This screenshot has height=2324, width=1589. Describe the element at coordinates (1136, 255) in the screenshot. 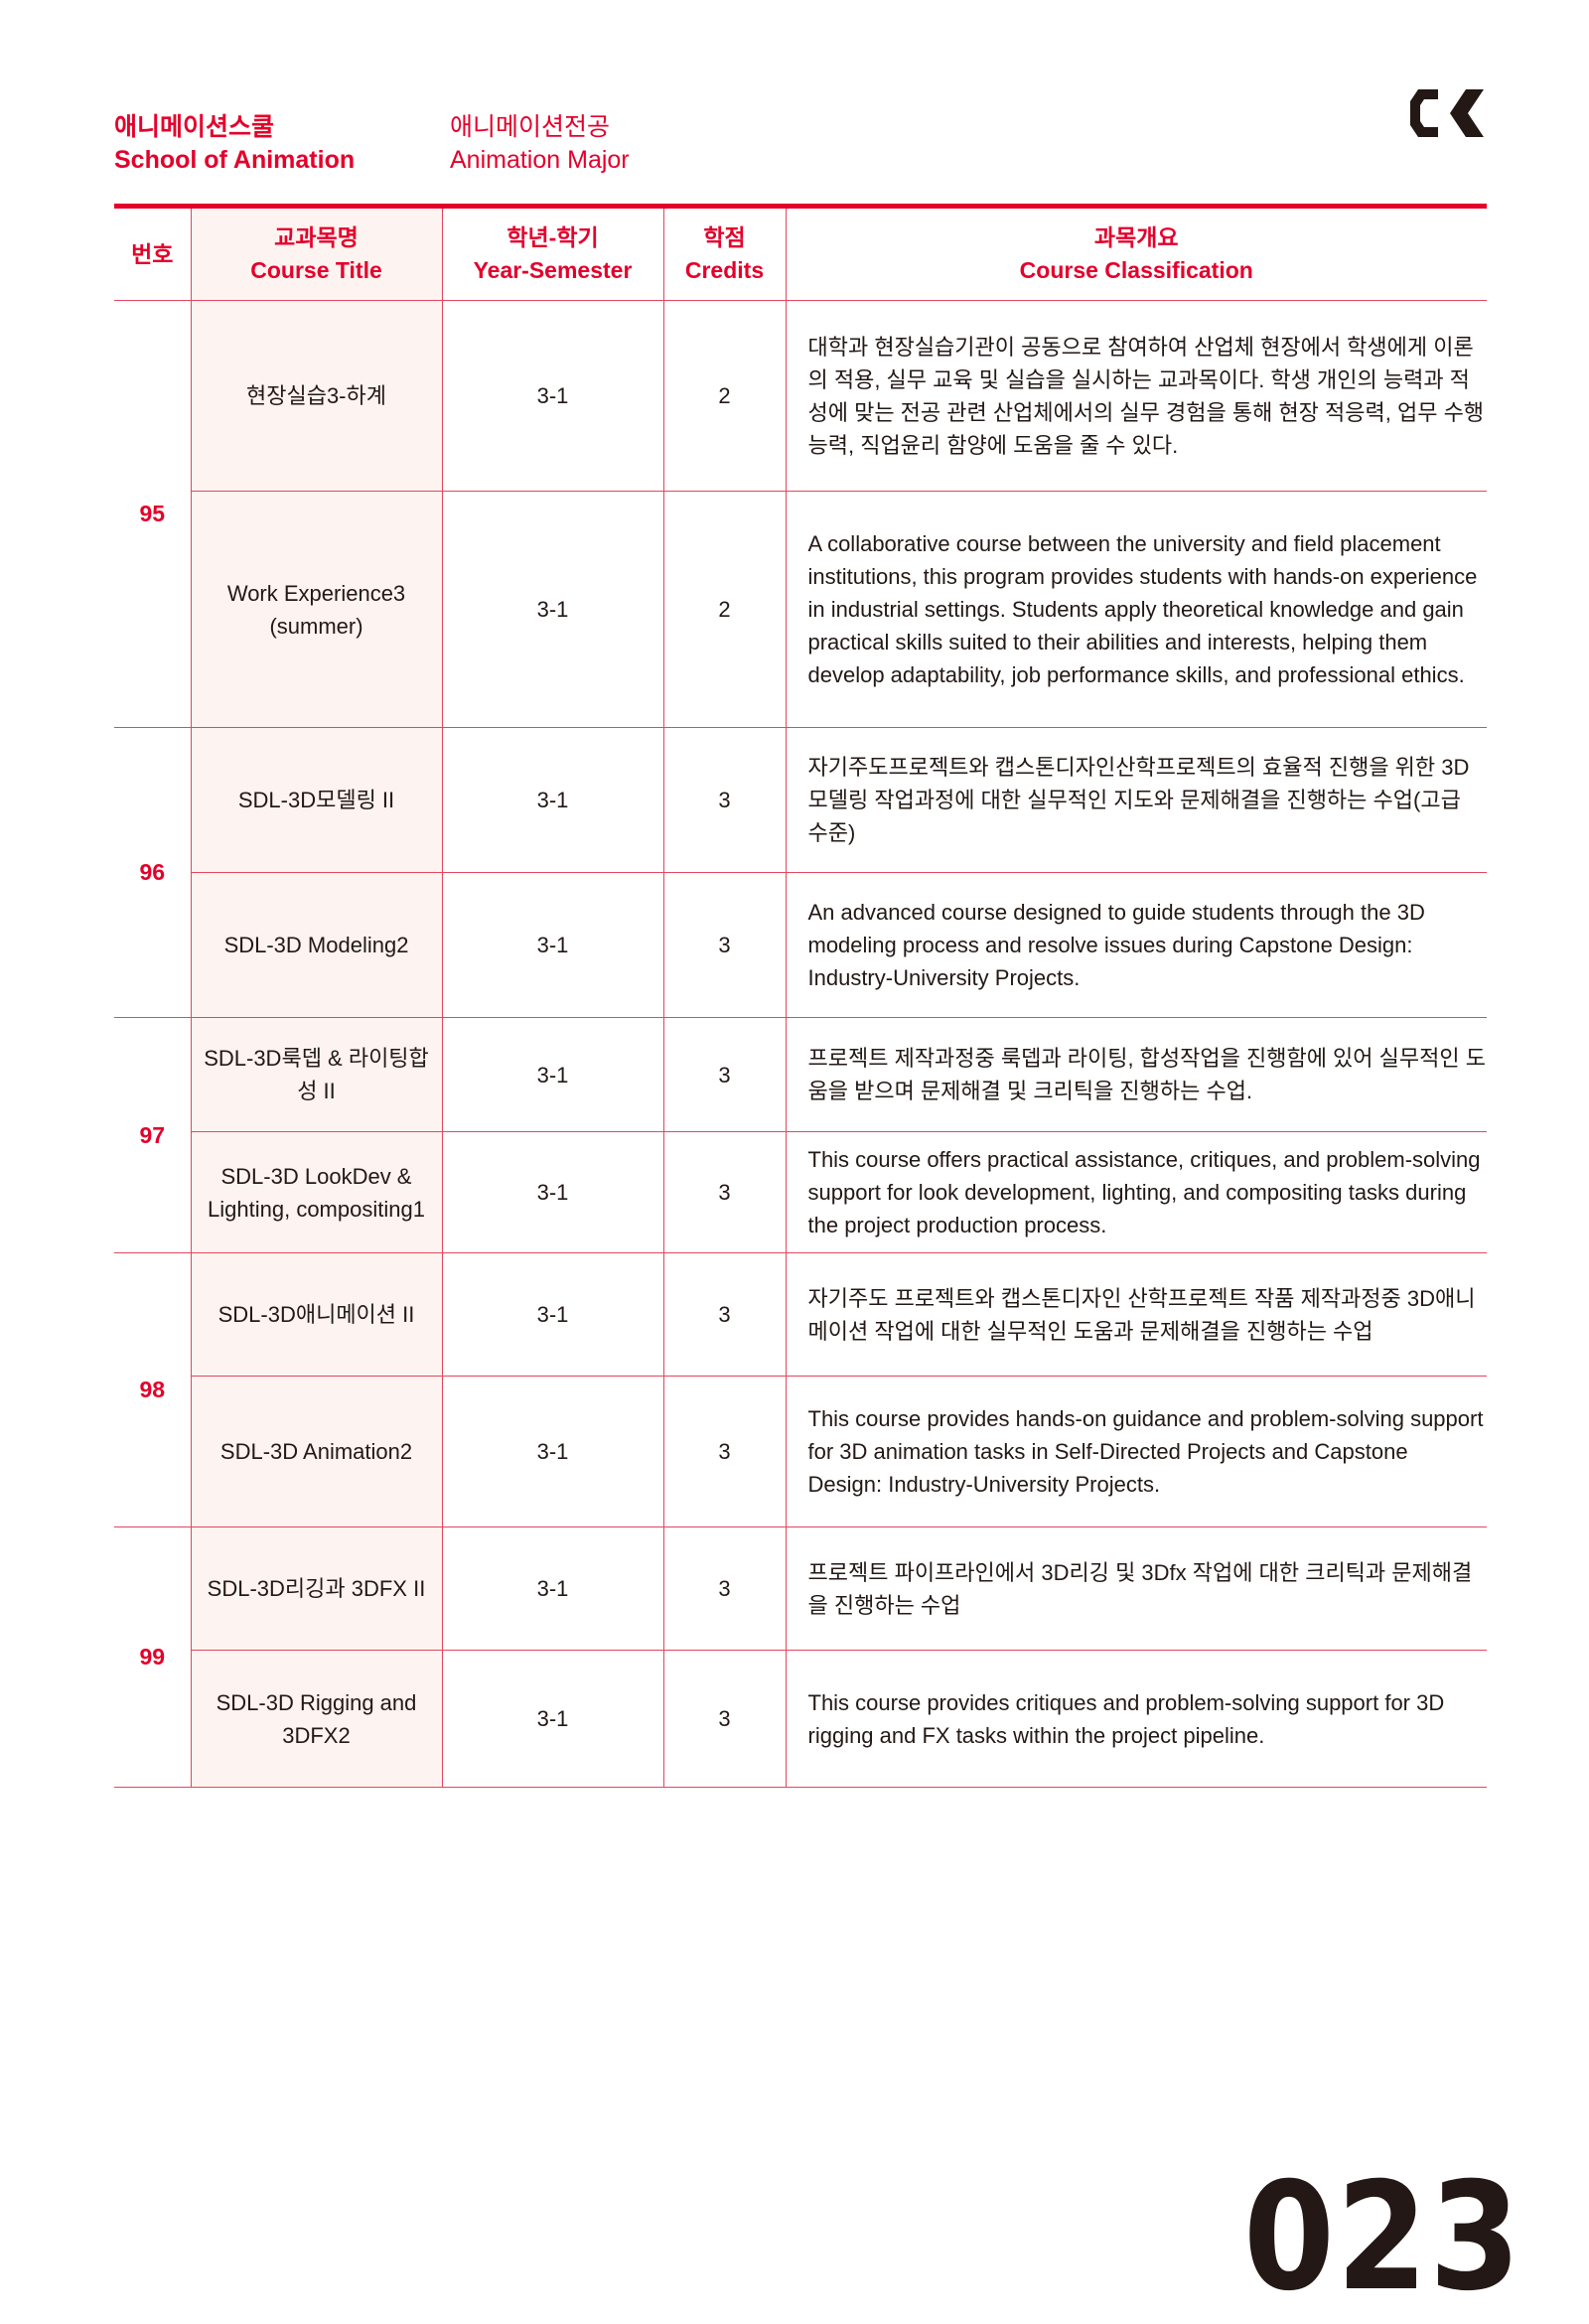

I see `col-header-description: 과목개요 Course Classification` at that location.